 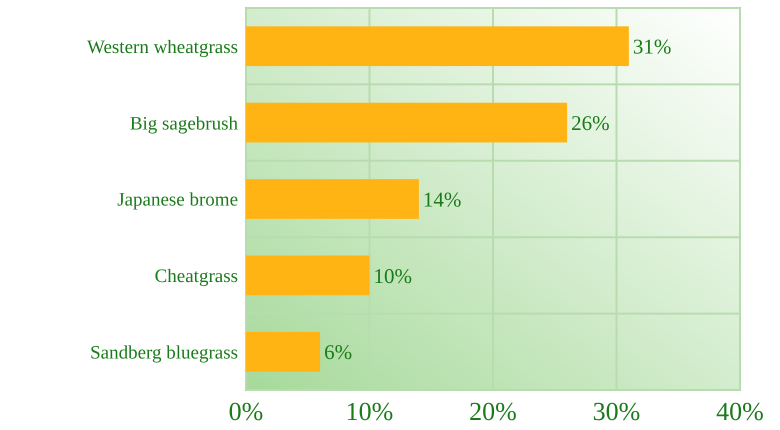 I want to click on data-label: 14%, so click(x=442, y=199).